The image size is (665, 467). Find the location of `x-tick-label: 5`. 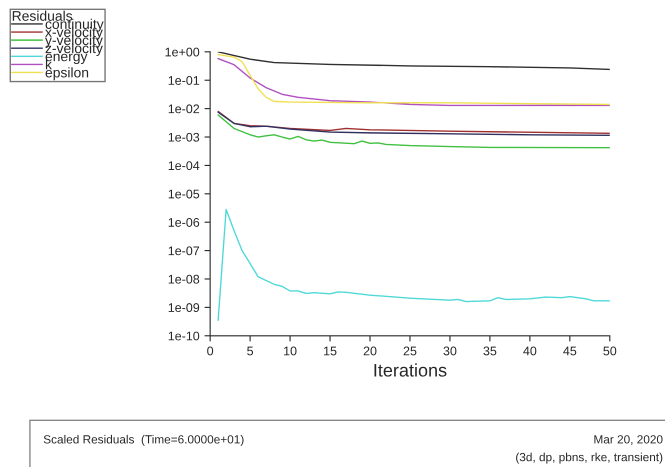

x-tick-label: 5 is located at coordinates (250, 351).